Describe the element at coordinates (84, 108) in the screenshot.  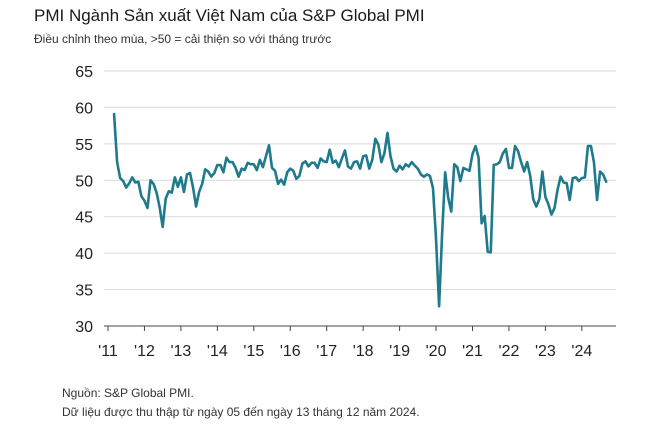
I see `y-tick-label: 60` at that location.